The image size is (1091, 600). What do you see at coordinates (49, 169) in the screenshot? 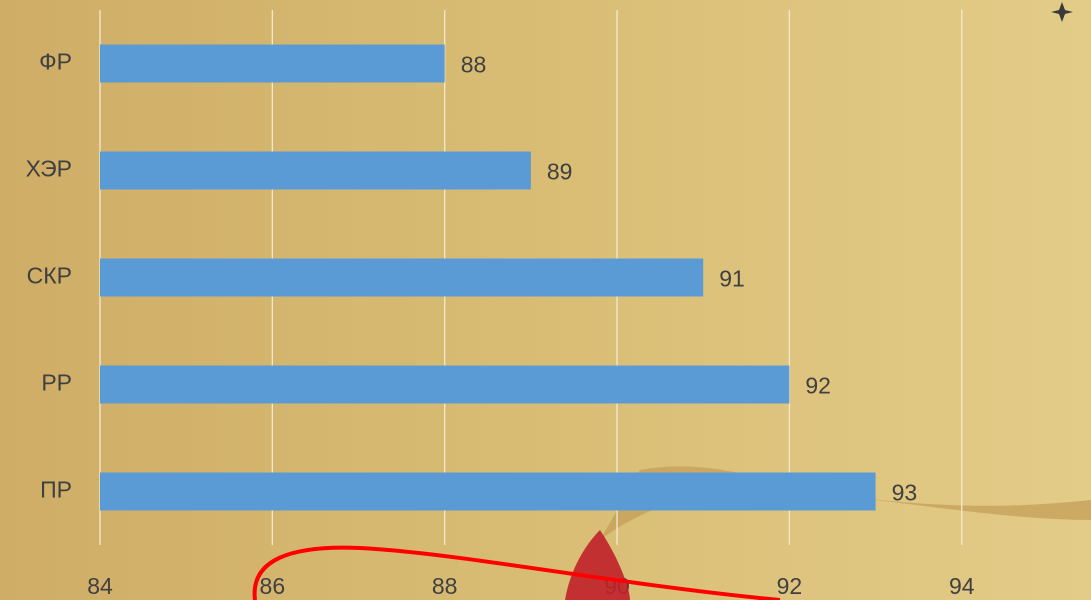
I see `y-tick-label: ХЭР` at bounding box center [49, 169].